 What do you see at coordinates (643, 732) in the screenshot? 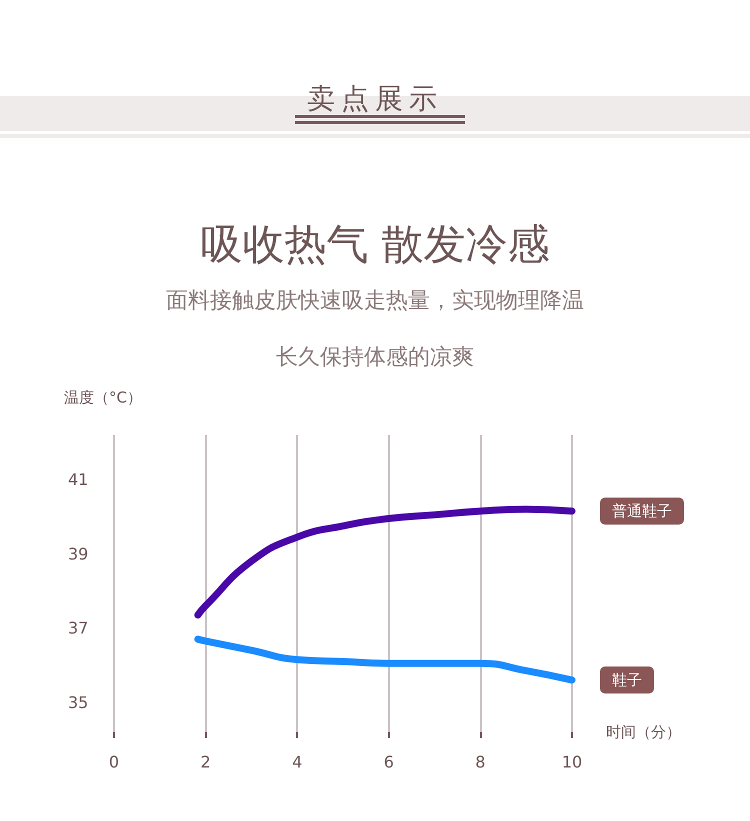
I see `x-axis-title: 时间（分）` at bounding box center [643, 732].